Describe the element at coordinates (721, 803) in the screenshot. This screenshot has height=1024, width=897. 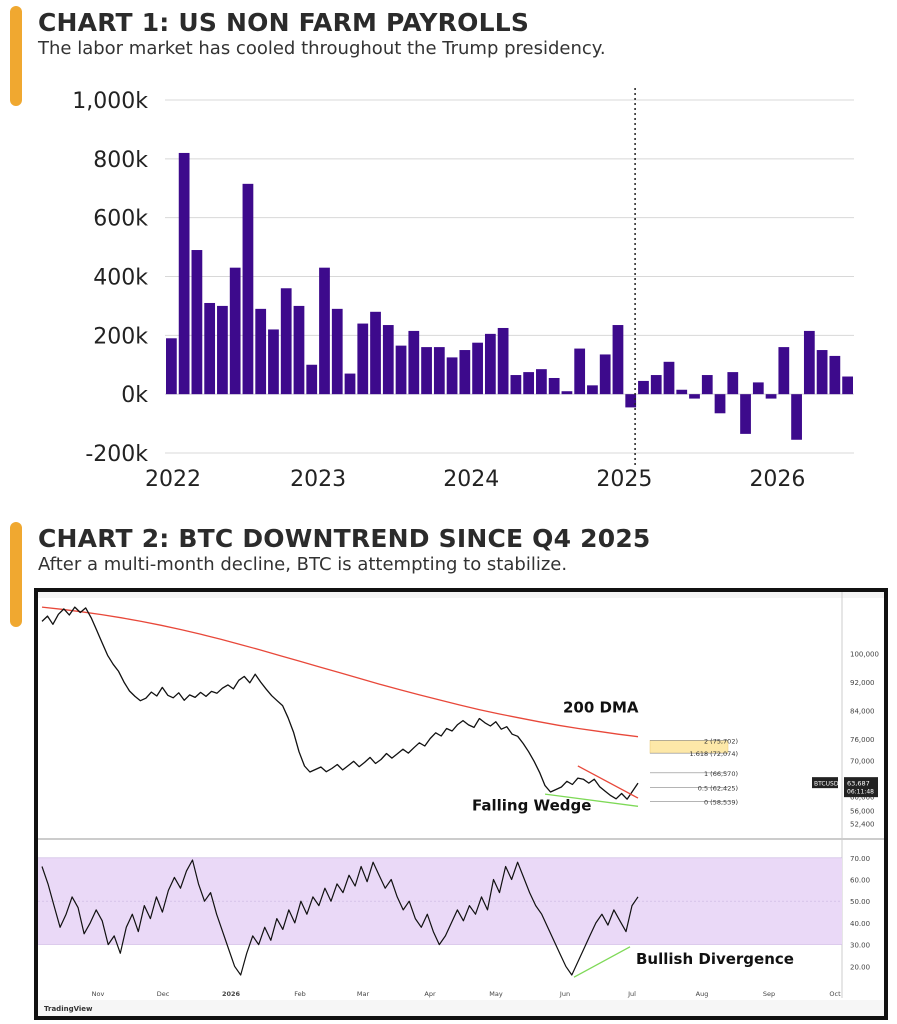
I see `fib-level-label: 0 (58,539)` at that location.